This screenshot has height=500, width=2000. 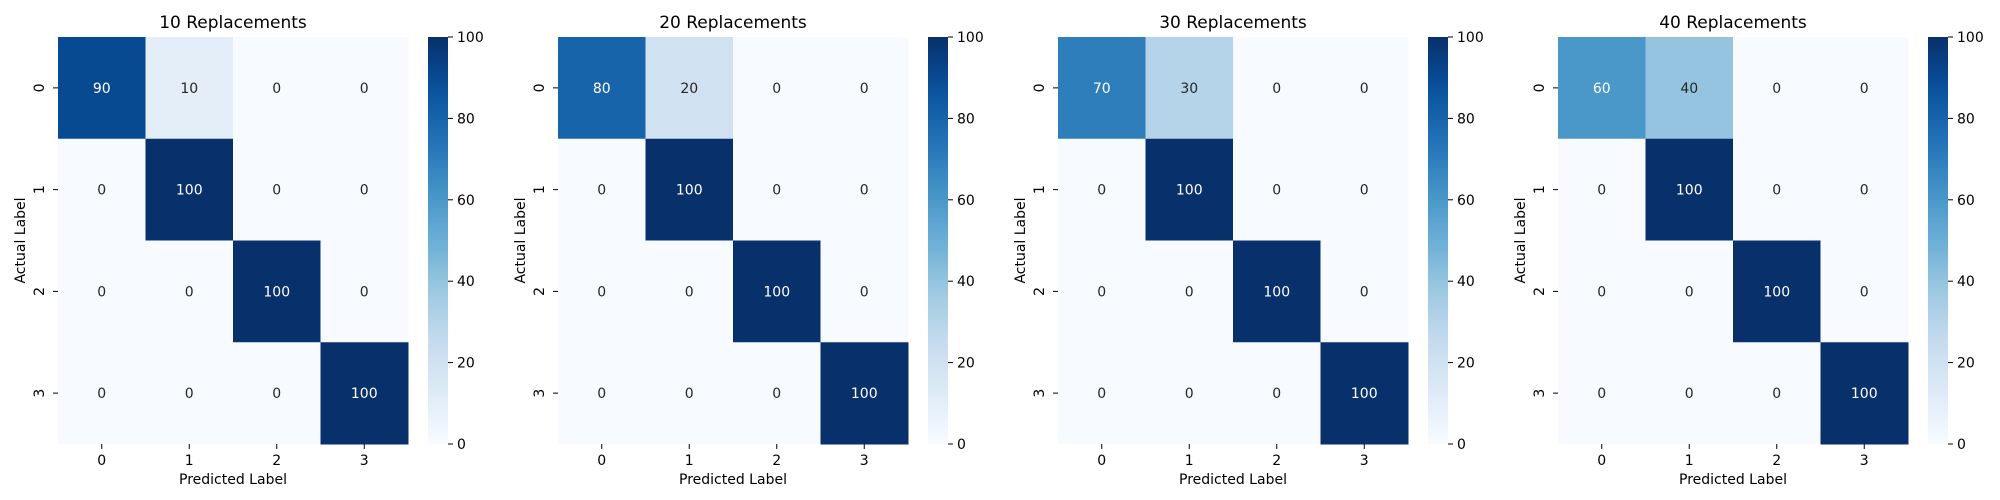 What do you see at coordinates (776, 461) in the screenshot?
I see `x-tick-label: 2` at bounding box center [776, 461].